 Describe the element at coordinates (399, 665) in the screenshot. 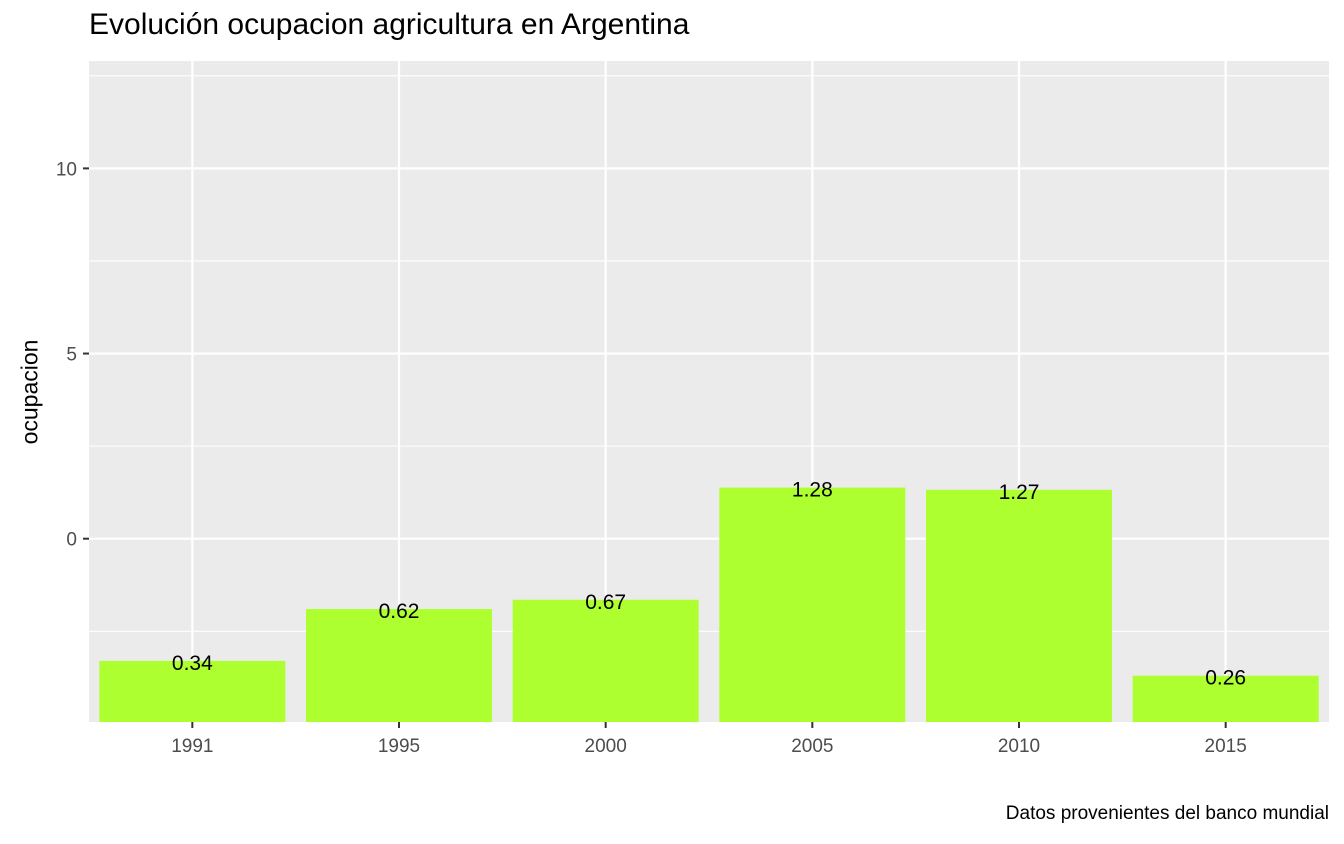

I see `bar-1995` at that location.